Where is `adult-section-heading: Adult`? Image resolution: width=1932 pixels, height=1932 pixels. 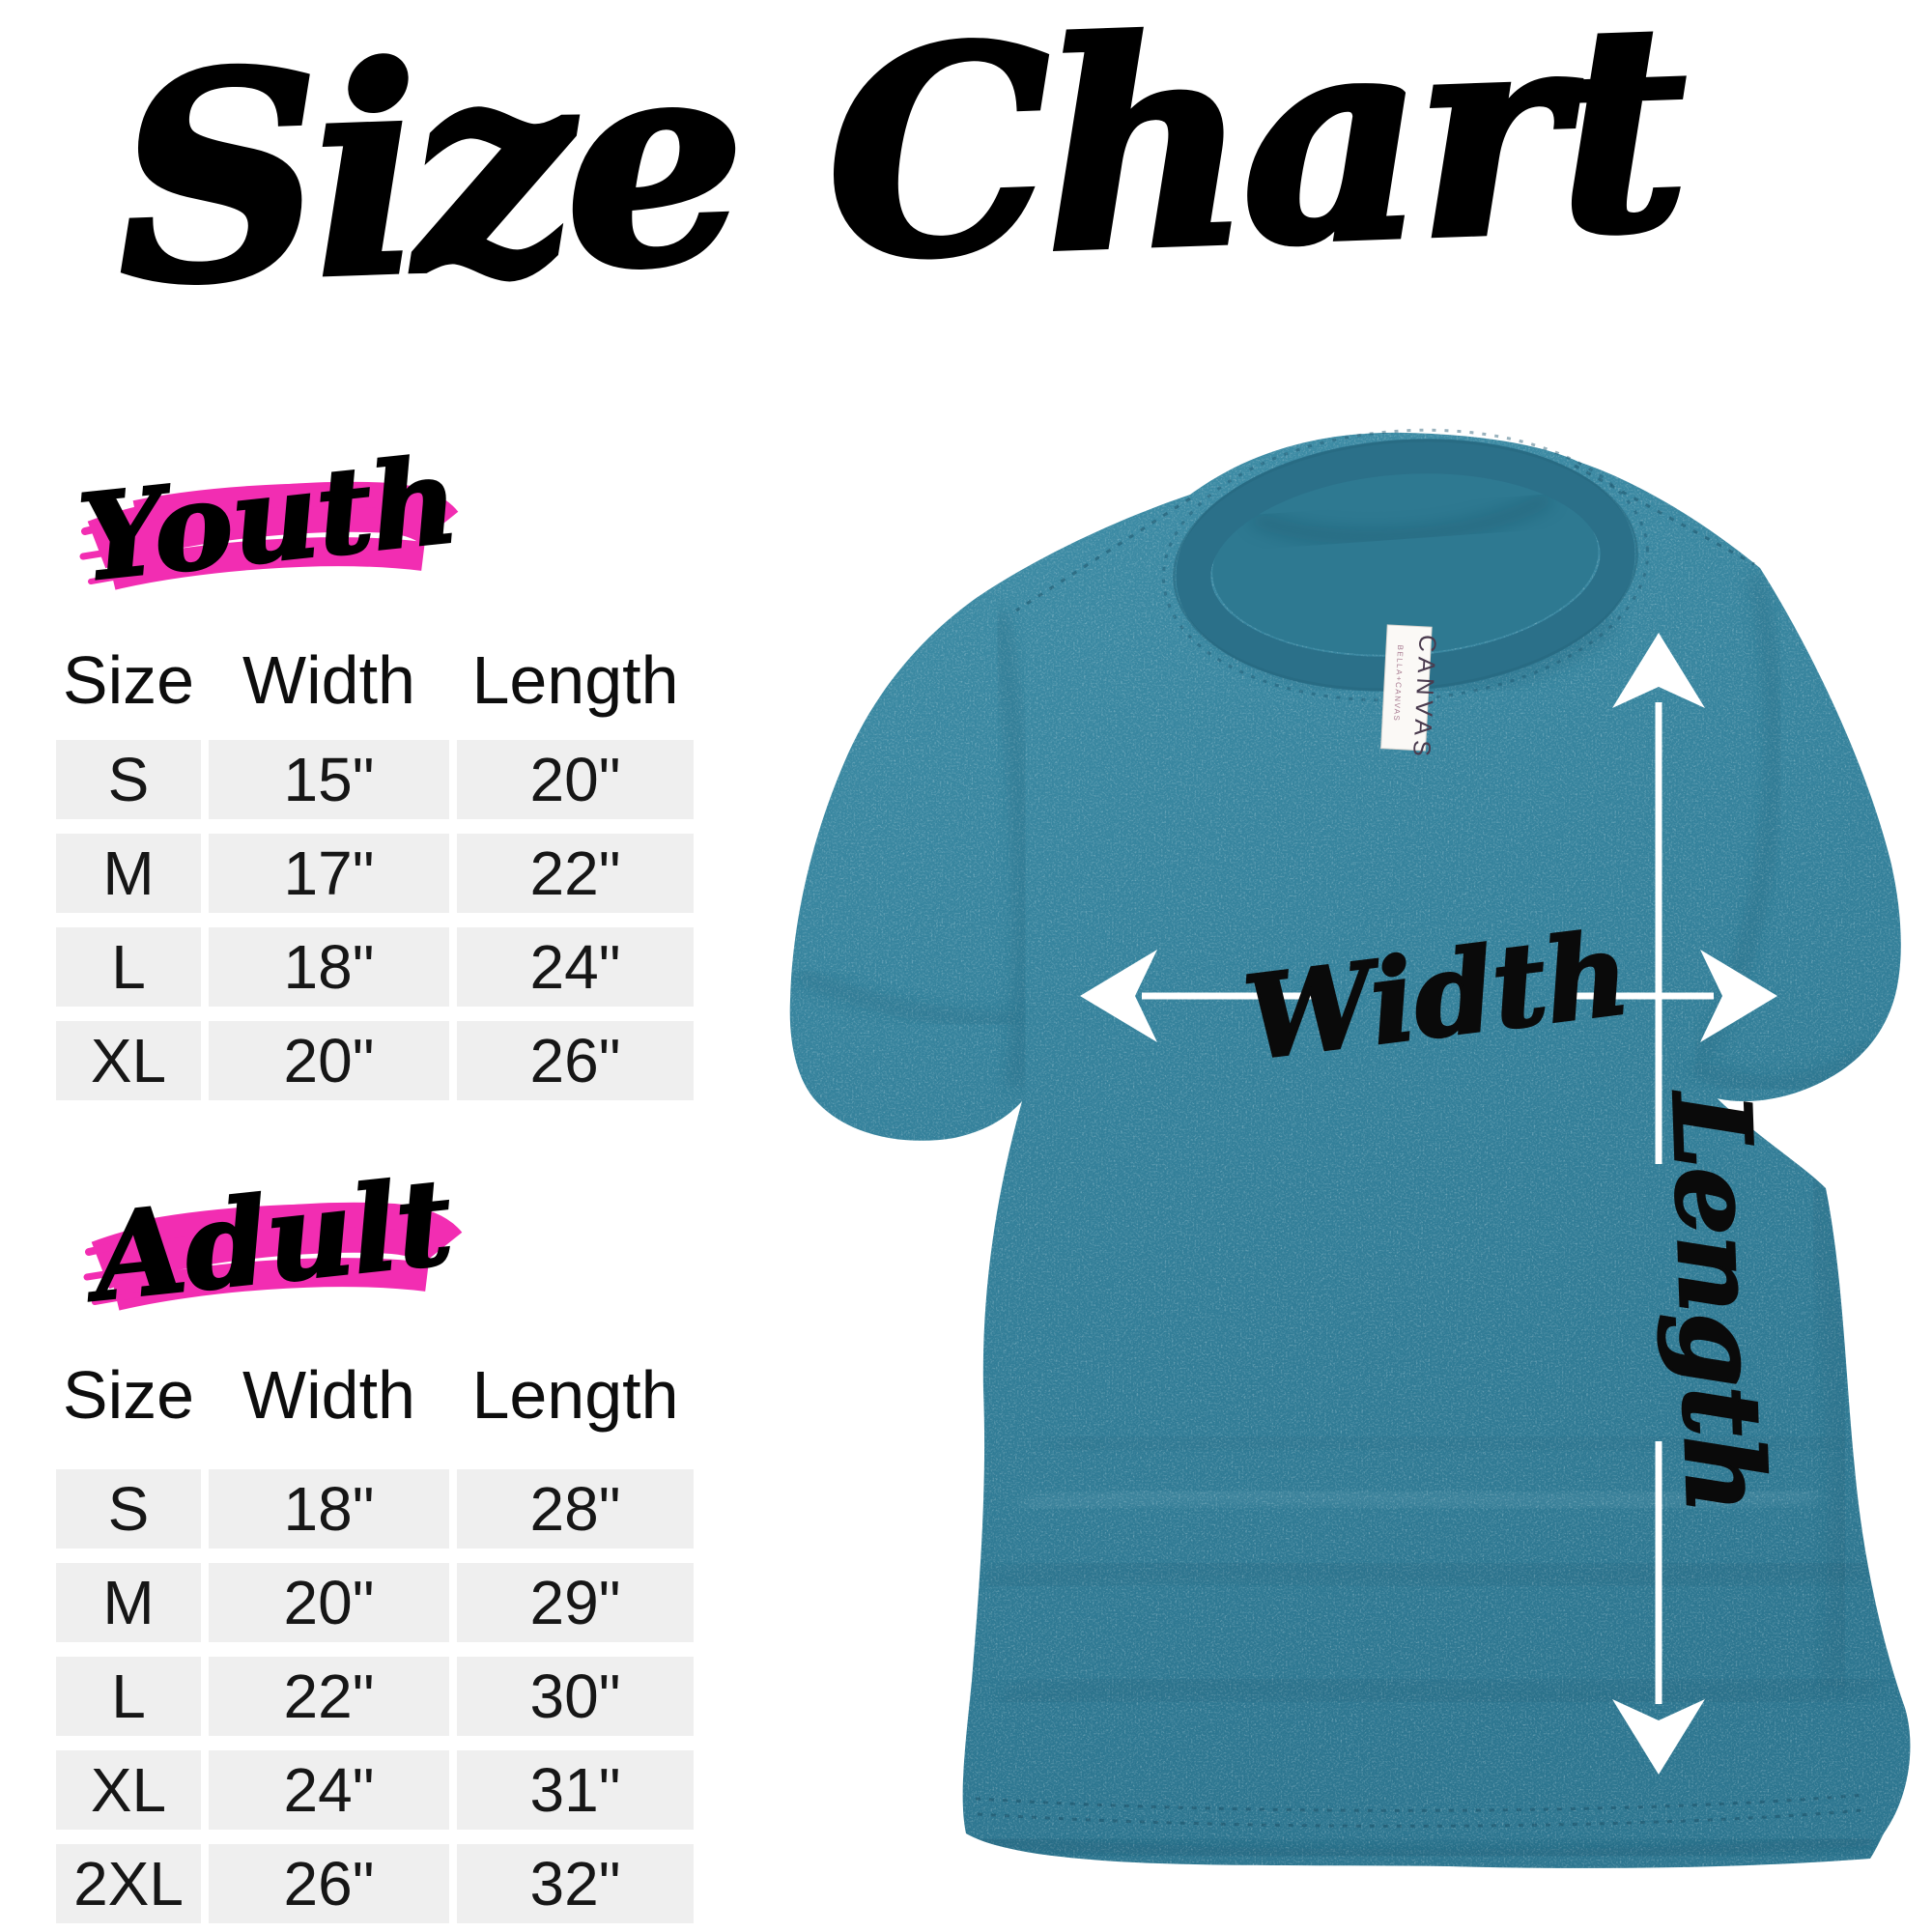 adult-section-heading: Adult is located at coordinates (272, 1248).